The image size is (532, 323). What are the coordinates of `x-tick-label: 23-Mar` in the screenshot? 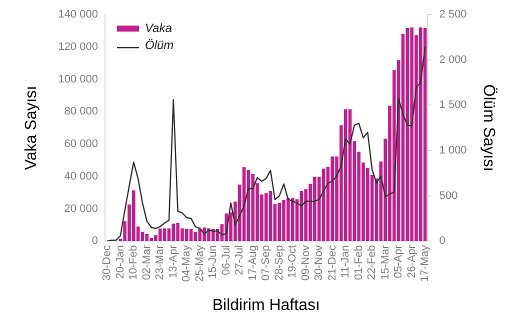 It's located at (160, 262).